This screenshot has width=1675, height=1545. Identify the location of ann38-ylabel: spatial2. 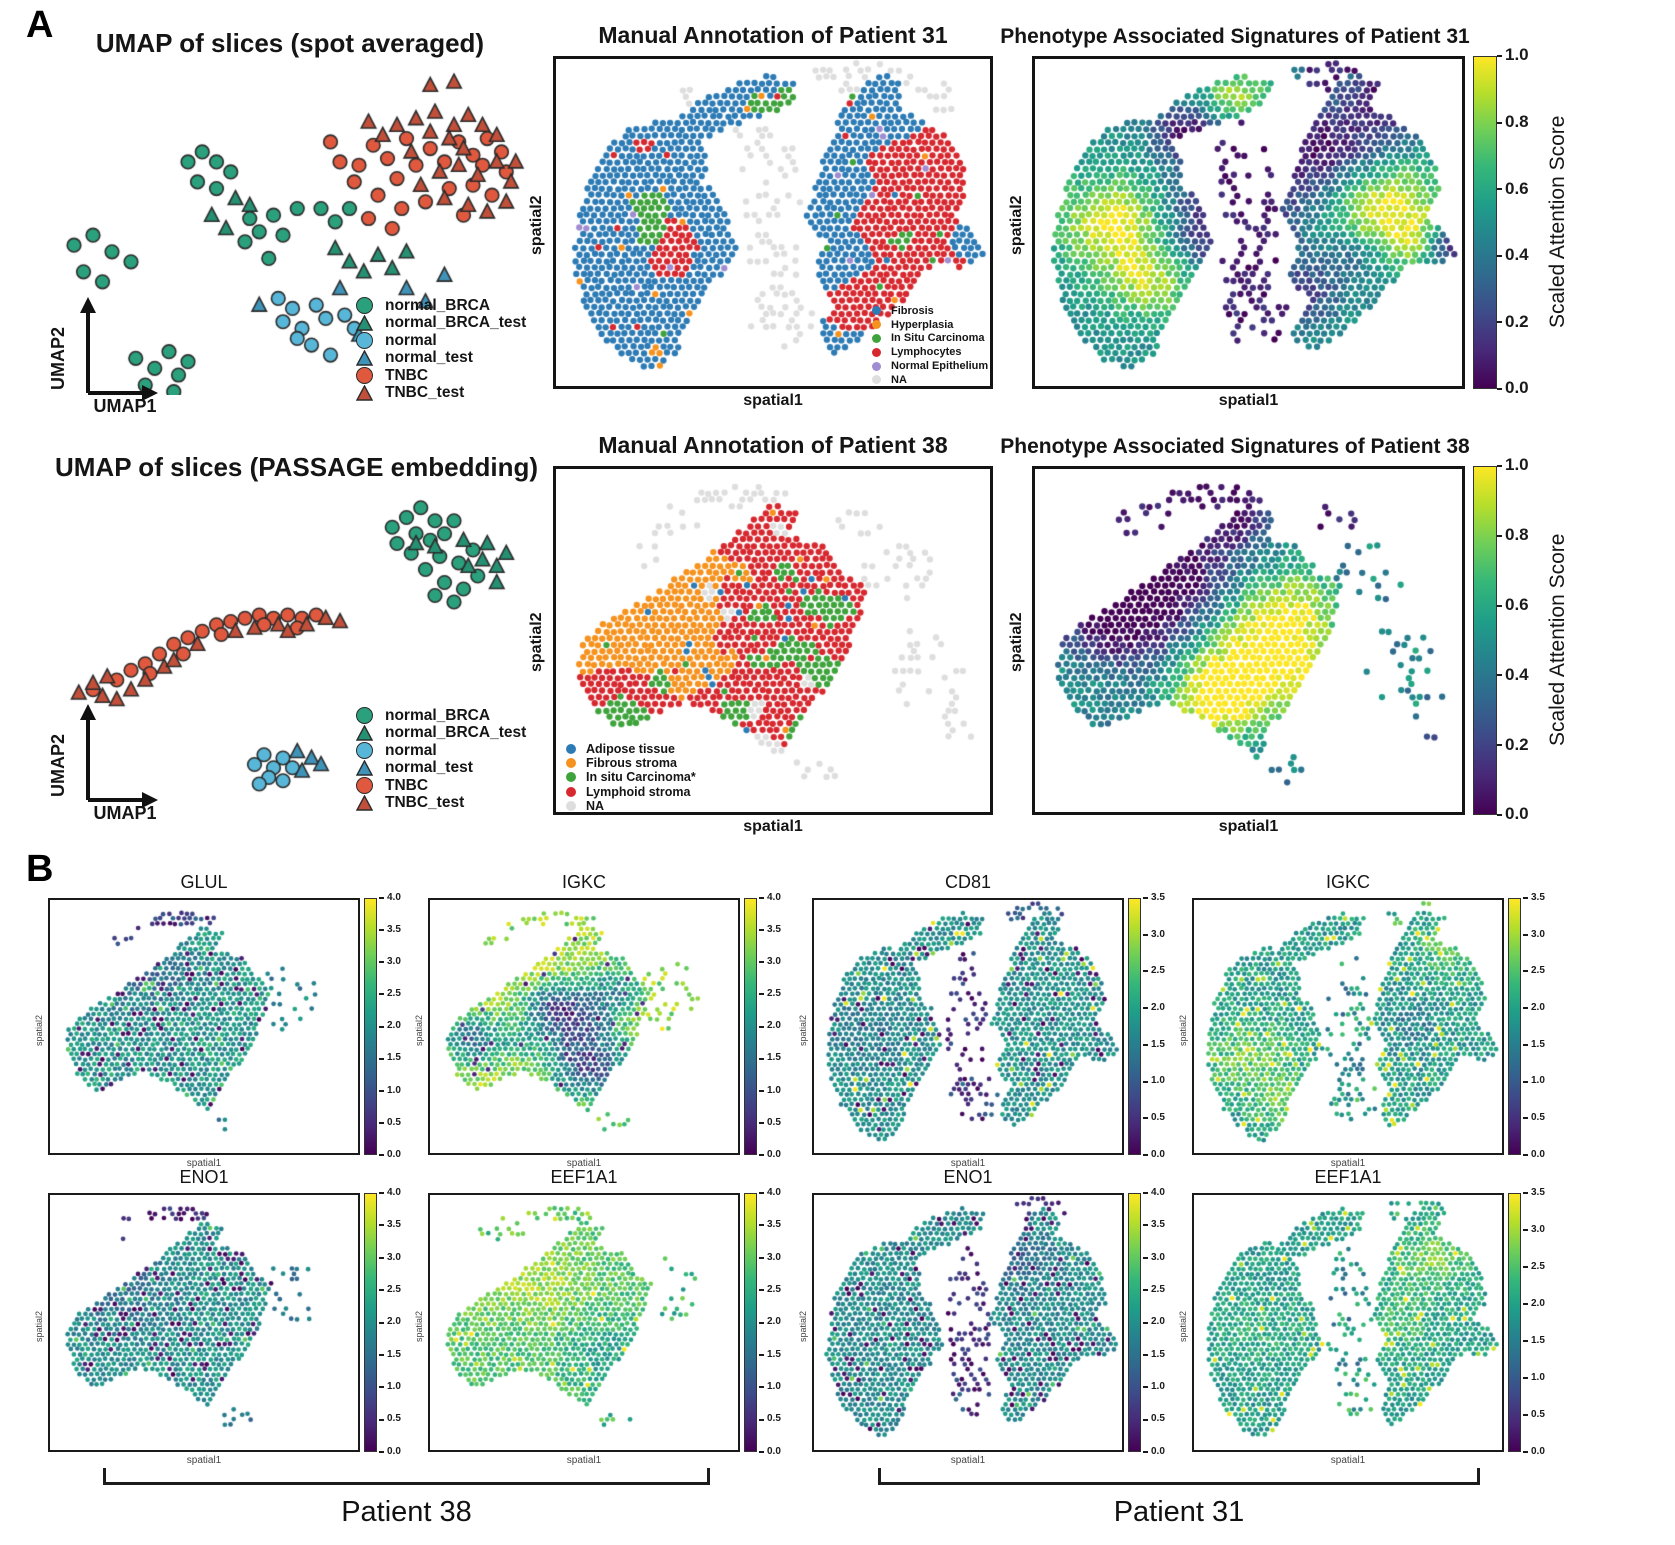
(536, 642).